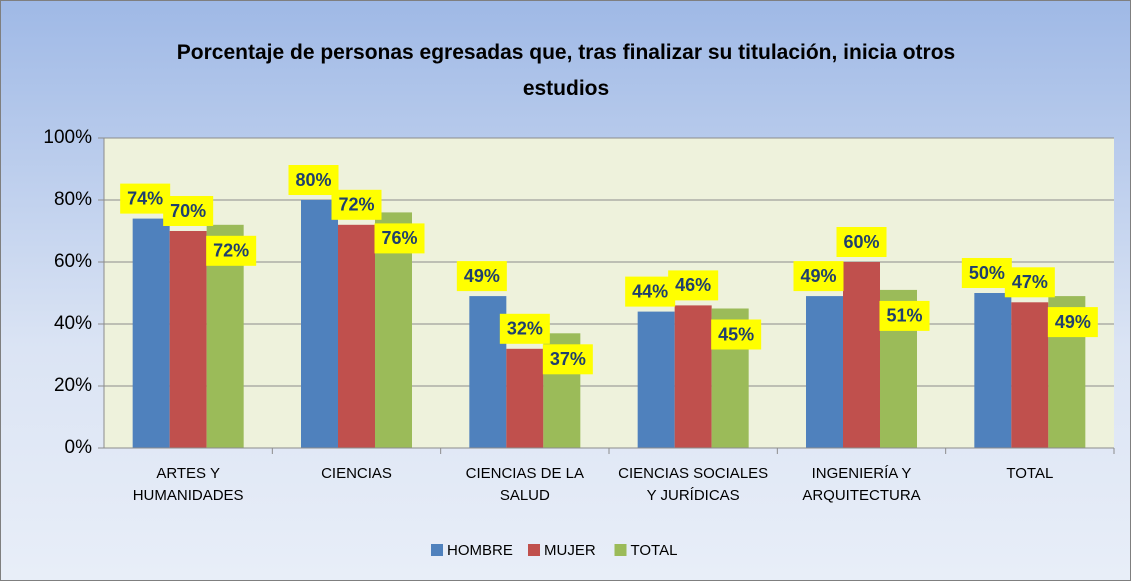 This screenshot has width=1131, height=581. I want to click on data-label: 45%, so click(736, 334).